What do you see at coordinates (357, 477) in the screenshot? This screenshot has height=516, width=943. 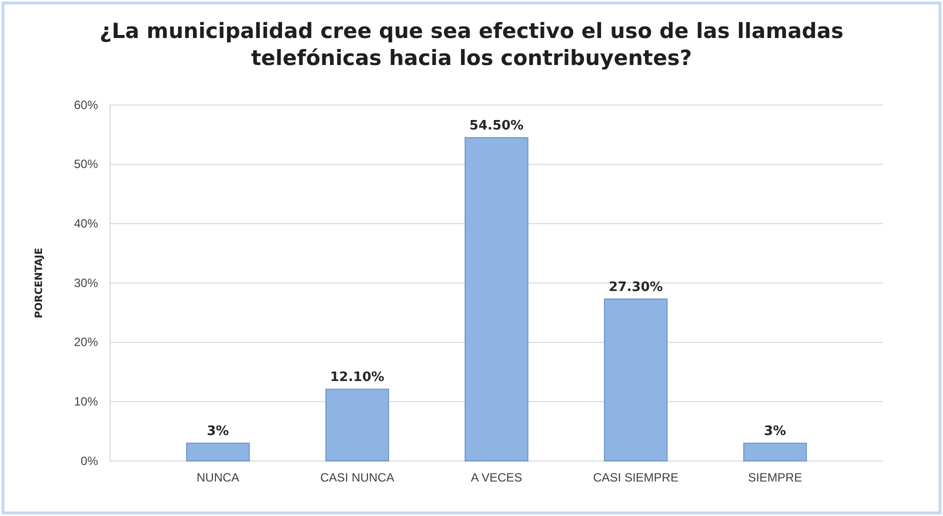 I see `x-tick-label: CASI NUNCA` at bounding box center [357, 477].